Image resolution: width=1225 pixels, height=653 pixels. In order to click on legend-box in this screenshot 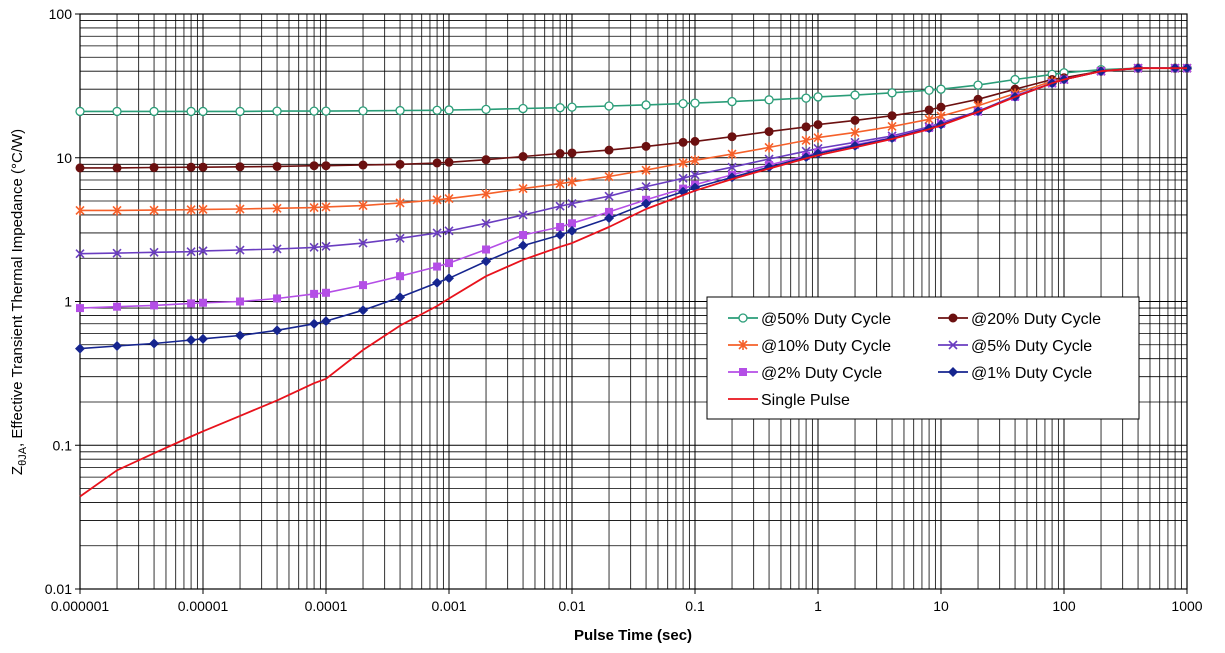, I will do `click(923, 358)`.